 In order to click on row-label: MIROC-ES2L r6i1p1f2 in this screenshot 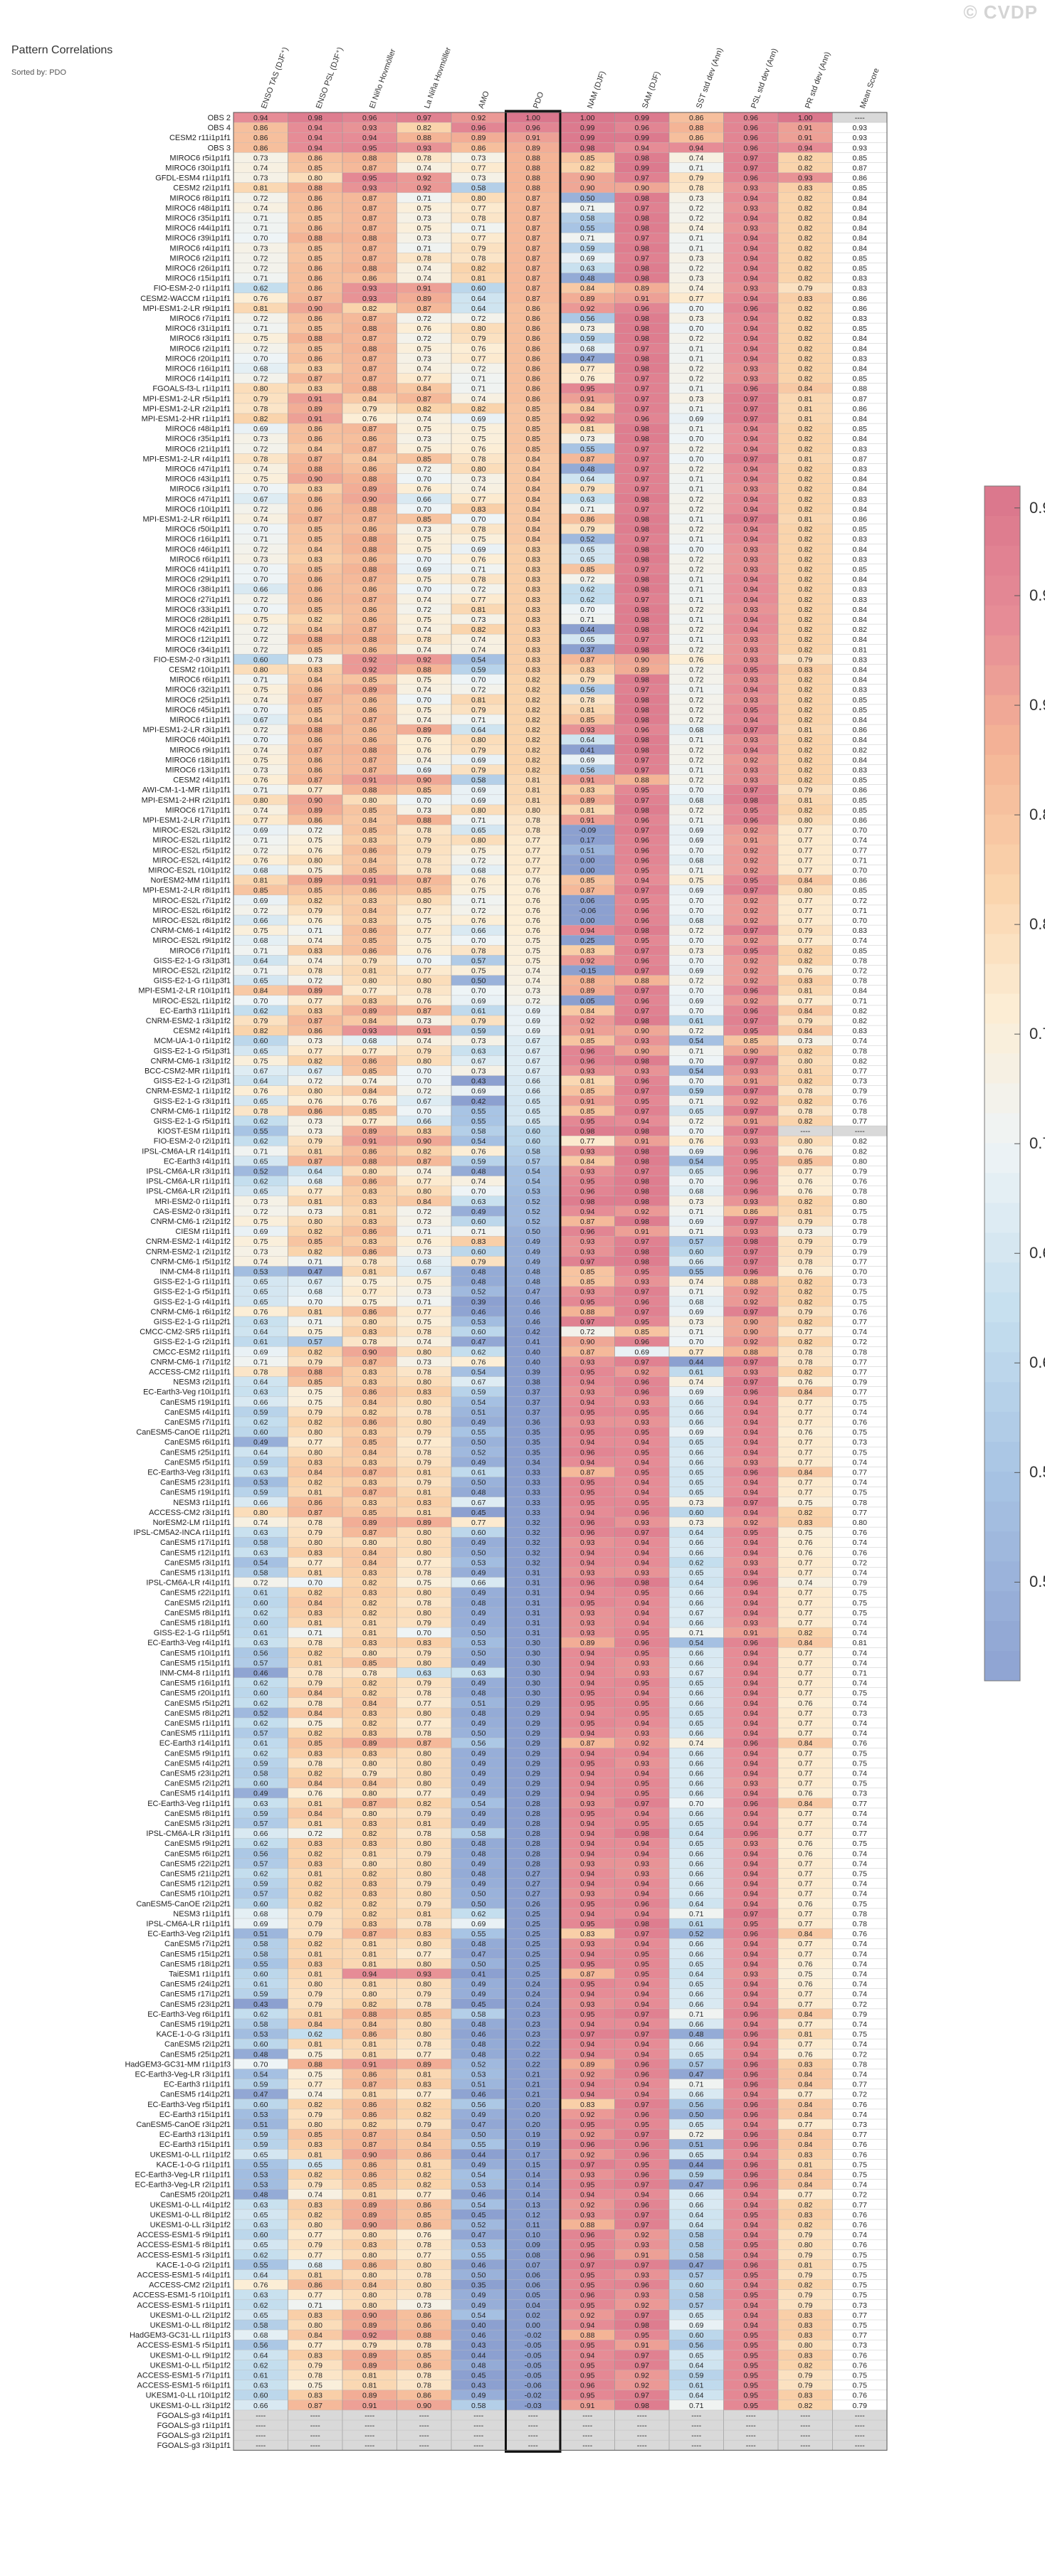, I will do `click(191, 911)`.